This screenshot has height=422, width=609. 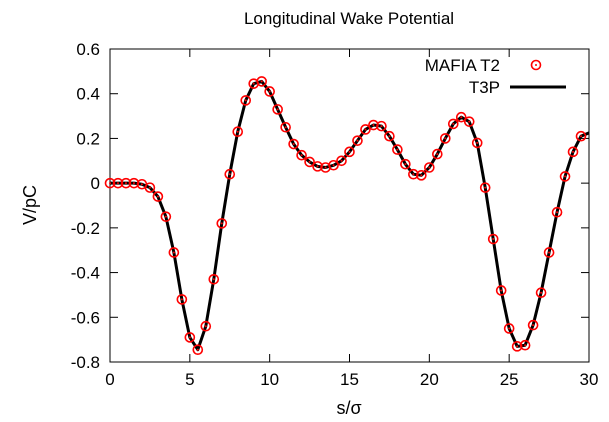 I want to click on y-tick-label: 0.2, so click(x=88, y=138).